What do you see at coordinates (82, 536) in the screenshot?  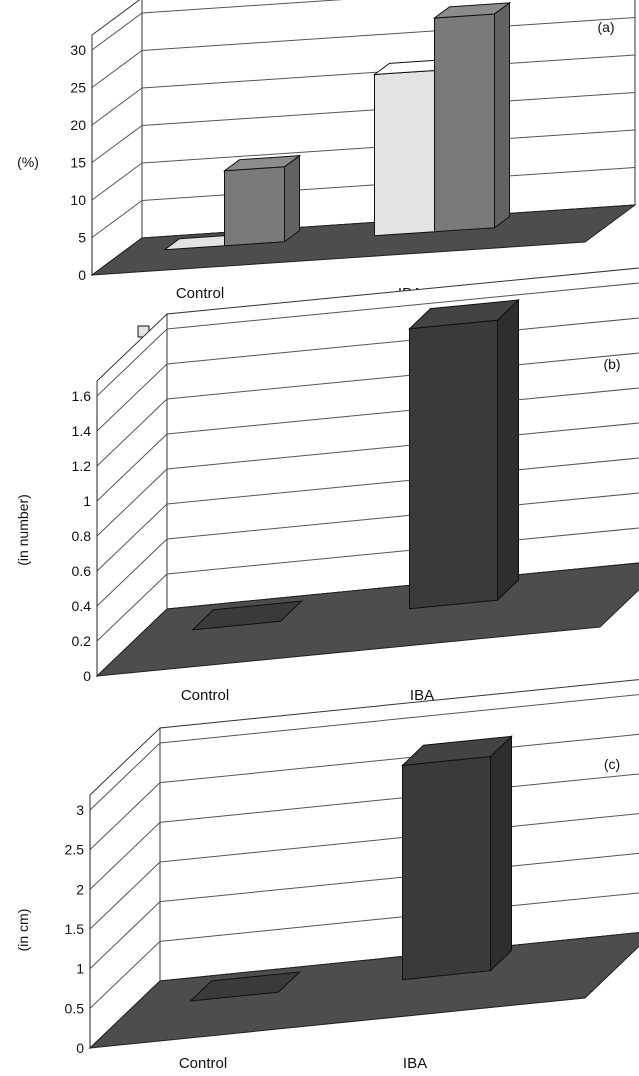 I see `y-tick-label: 0.8` at bounding box center [82, 536].